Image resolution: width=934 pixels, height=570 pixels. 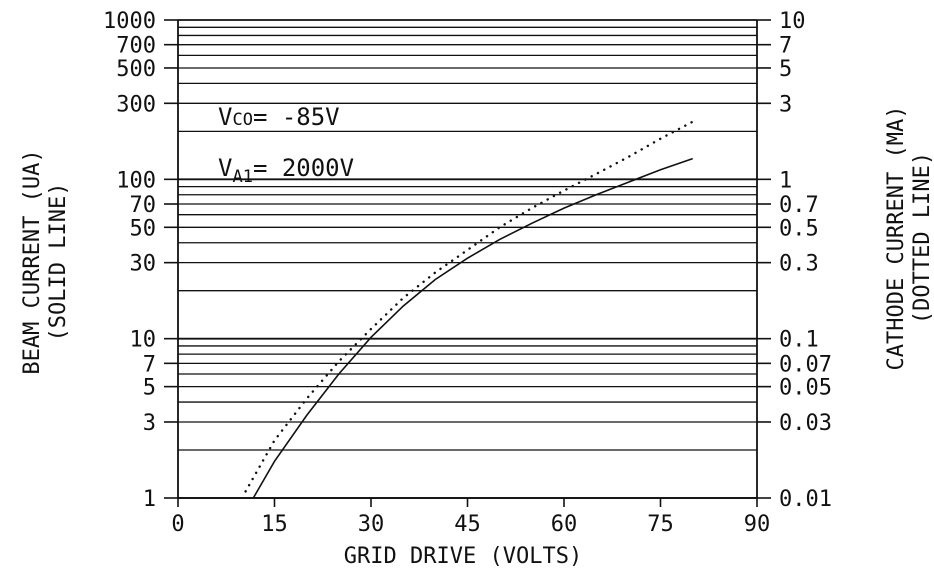 I want to click on left-tick-label: 300, so click(x=136, y=104).